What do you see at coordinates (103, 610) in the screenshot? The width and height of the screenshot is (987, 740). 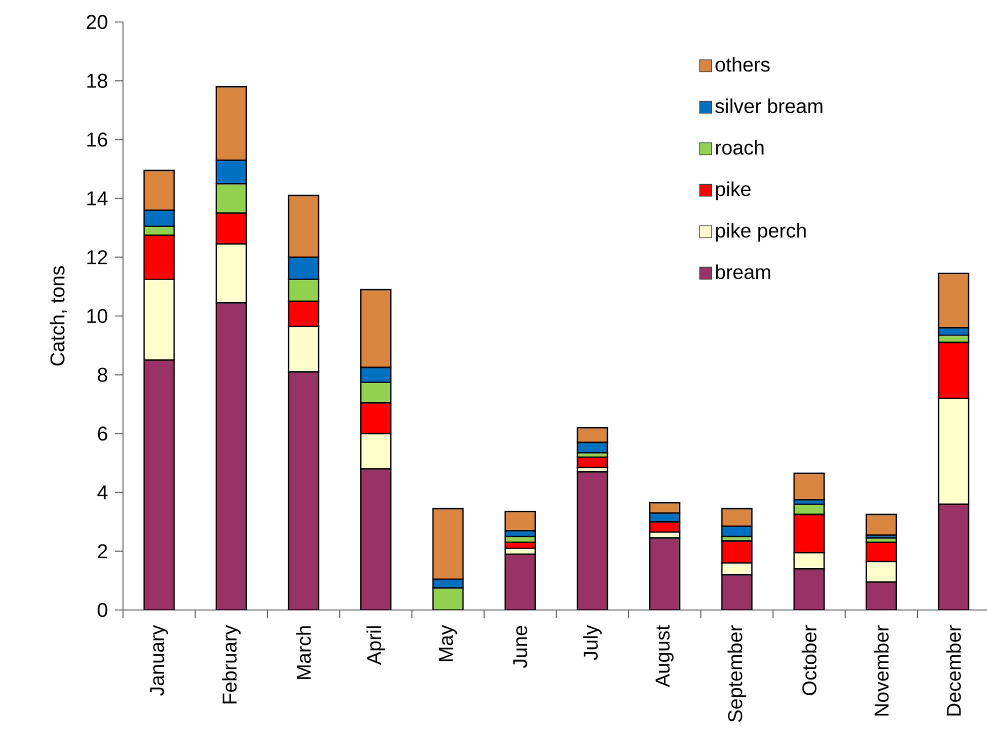 I see `y-tick-label: 0` at bounding box center [103, 610].